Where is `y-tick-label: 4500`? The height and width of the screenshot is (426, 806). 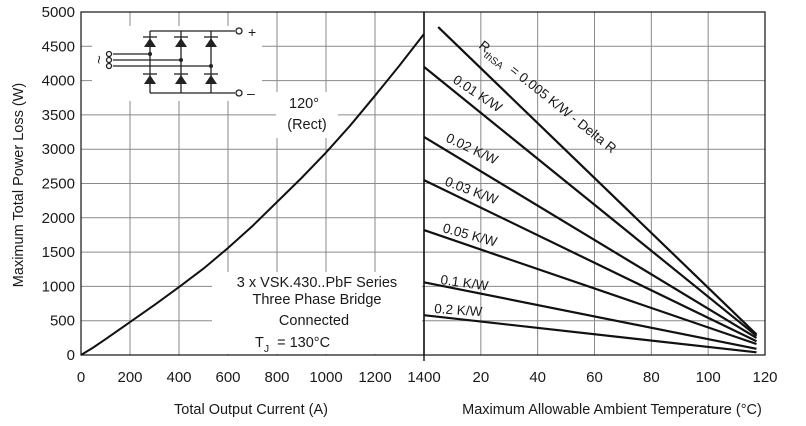
y-tick-label: 4500 is located at coordinates (58, 46).